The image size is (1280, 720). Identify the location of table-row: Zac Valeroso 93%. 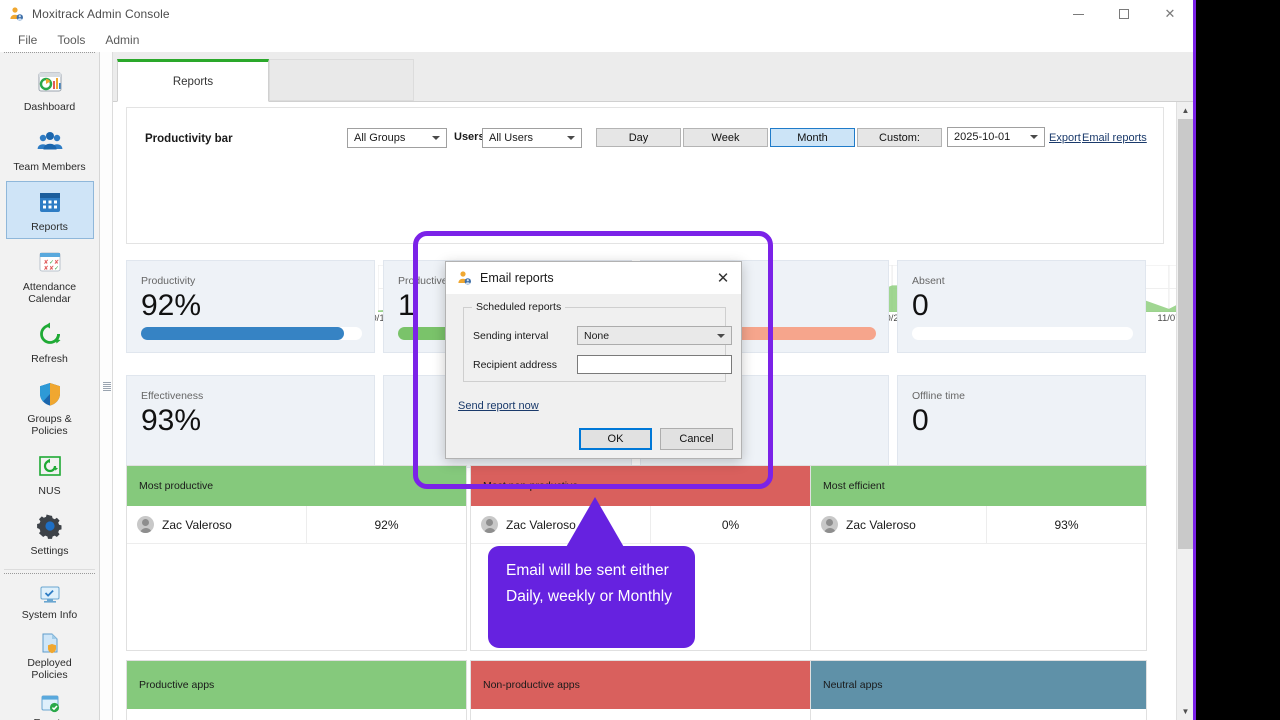
(978, 525).